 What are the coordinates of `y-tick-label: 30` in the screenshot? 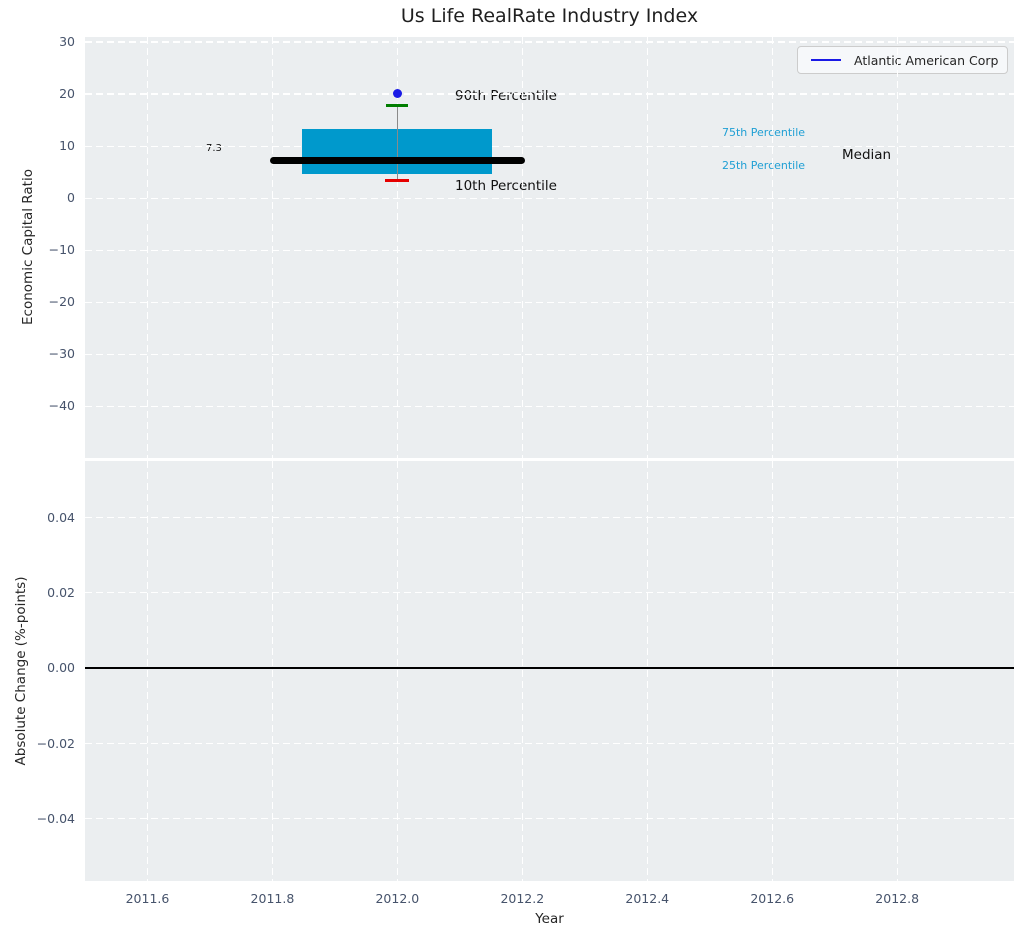 It's located at (67, 41).